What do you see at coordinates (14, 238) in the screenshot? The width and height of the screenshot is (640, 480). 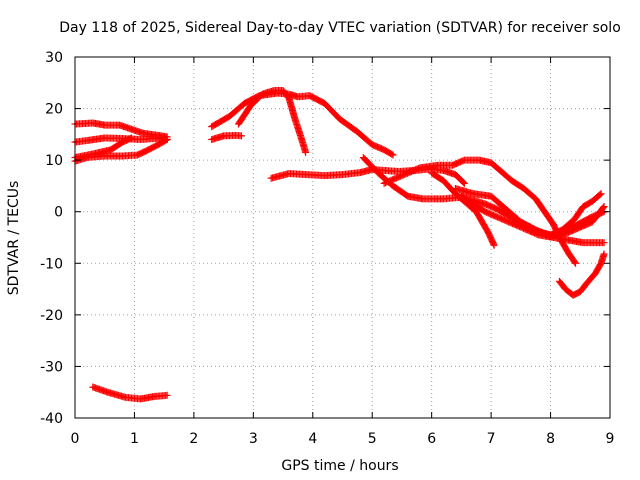 I see `y-axis-label: SDTVAR / TECUs` at bounding box center [14, 238].